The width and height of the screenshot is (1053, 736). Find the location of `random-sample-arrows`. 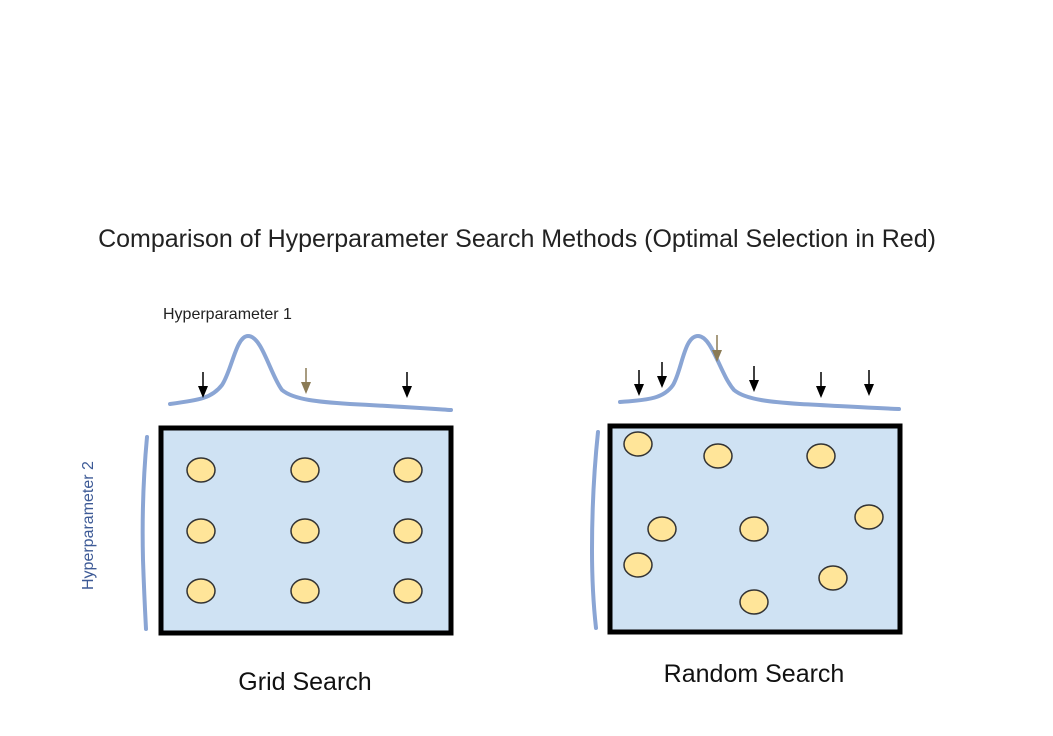

random-sample-arrows is located at coordinates (754, 366).